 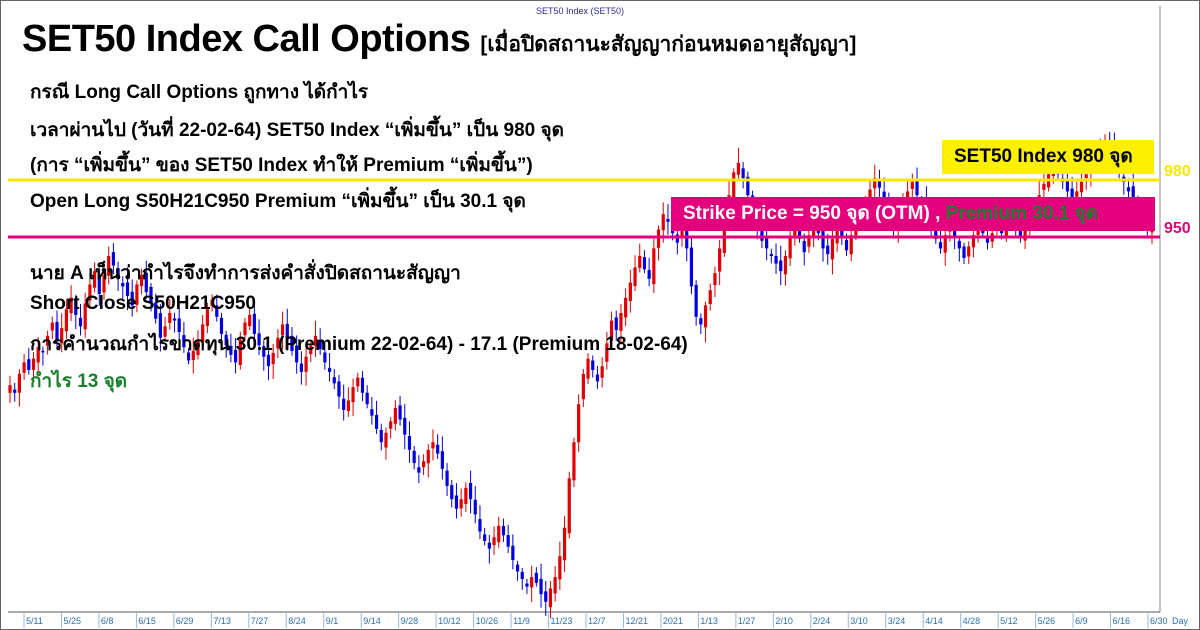 What do you see at coordinates (222, 621) in the screenshot?
I see `x-tick-label: 7/13` at bounding box center [222, 621].